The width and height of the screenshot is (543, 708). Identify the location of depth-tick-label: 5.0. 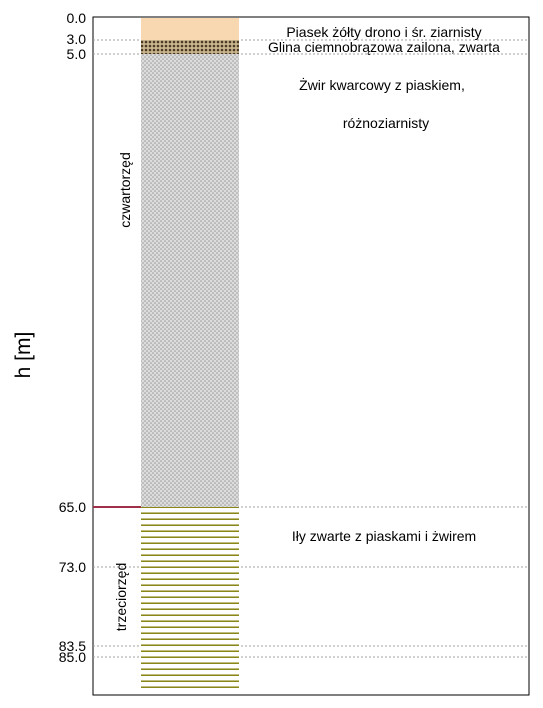
(77, 54).